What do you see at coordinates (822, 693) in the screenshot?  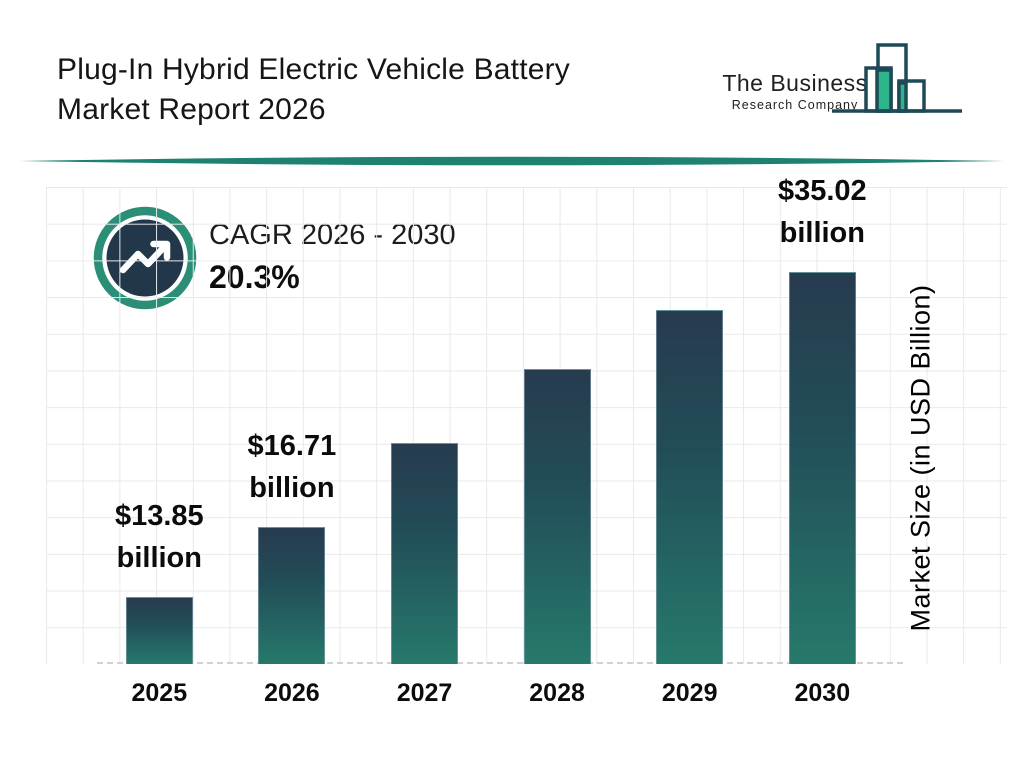 I see `x-axis-label-2030: 2030` at bounding box center [822, 693].